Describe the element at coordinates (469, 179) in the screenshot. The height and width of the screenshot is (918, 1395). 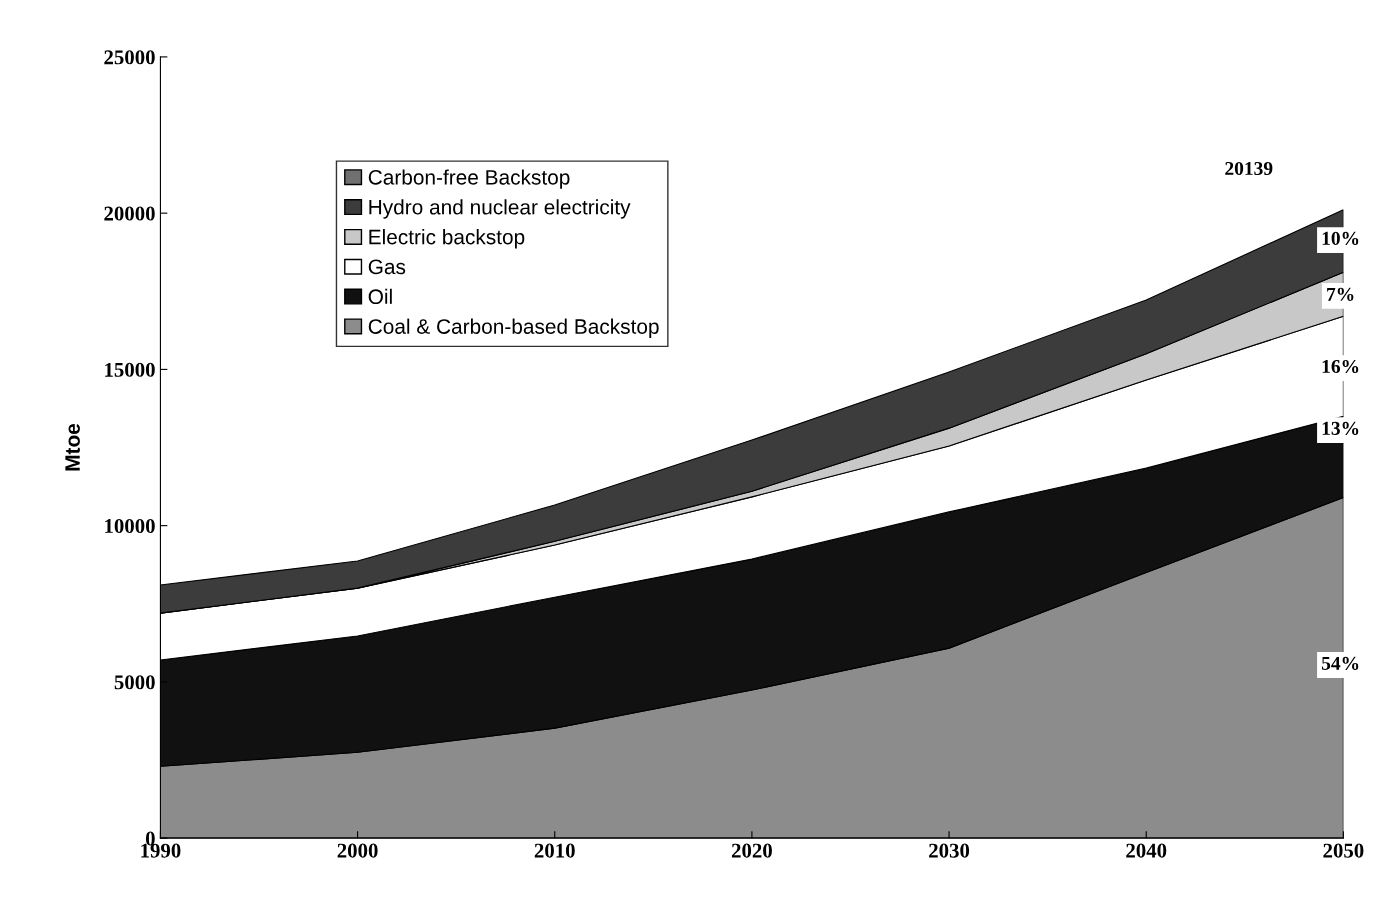
I see `legend-label: Carbon-free Backstop` at that location.